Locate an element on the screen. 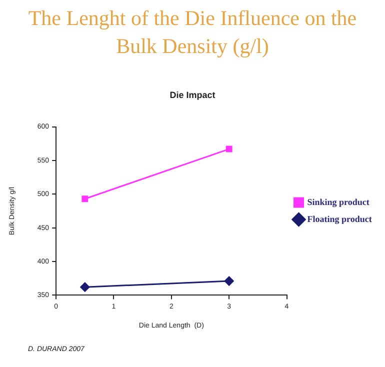 This screenshot has width=385, height=367. legend-label: Floating product is located at coordinates (339, 219).